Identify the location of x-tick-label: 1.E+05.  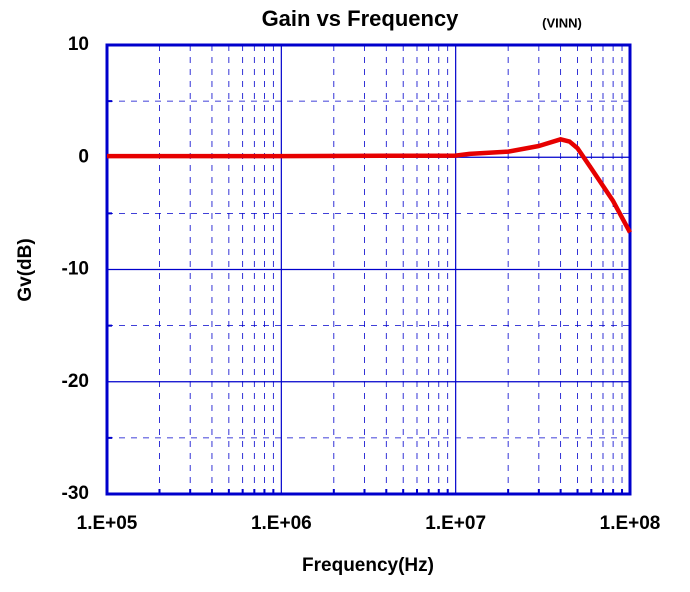
(107, 523).